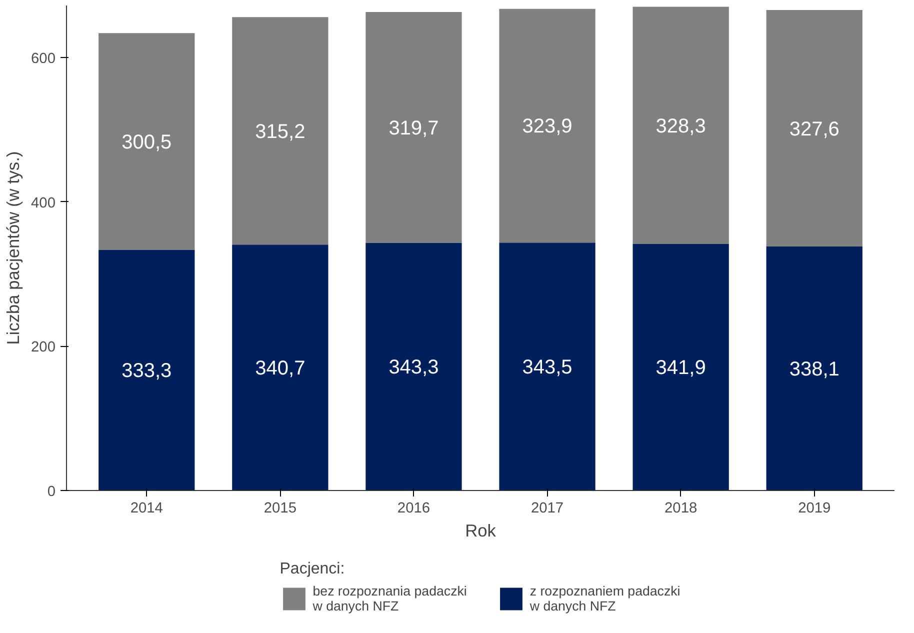 The image size is (914, 633). I want to click on x-tick-label: 2014, so click(146, 508).